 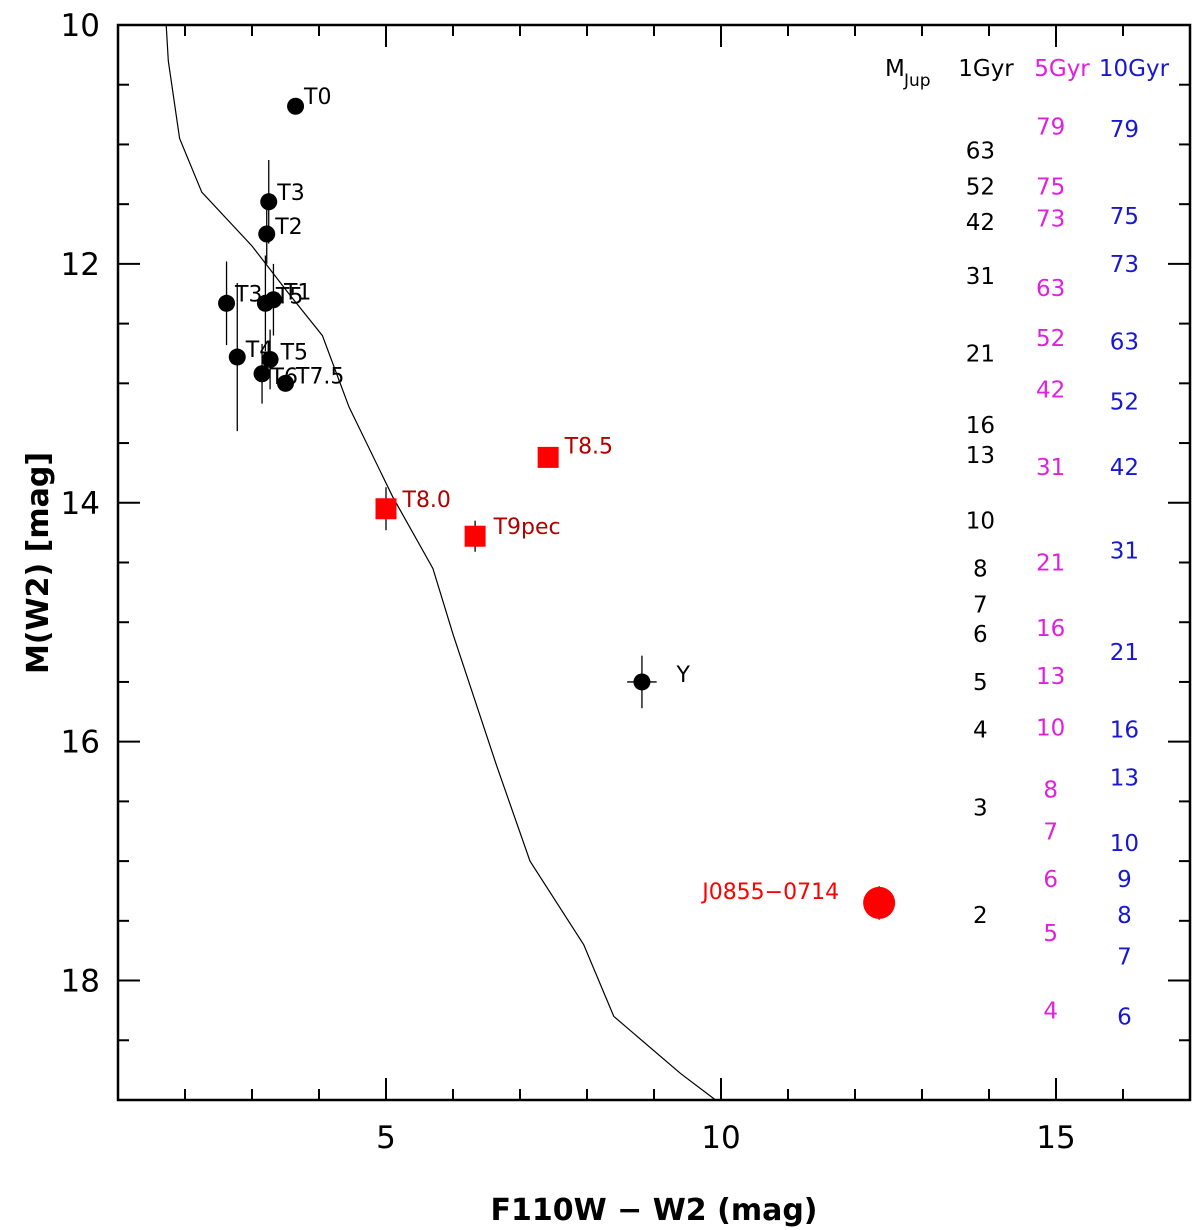 I want to click on point-label: Y, so click(x=682, y=675).